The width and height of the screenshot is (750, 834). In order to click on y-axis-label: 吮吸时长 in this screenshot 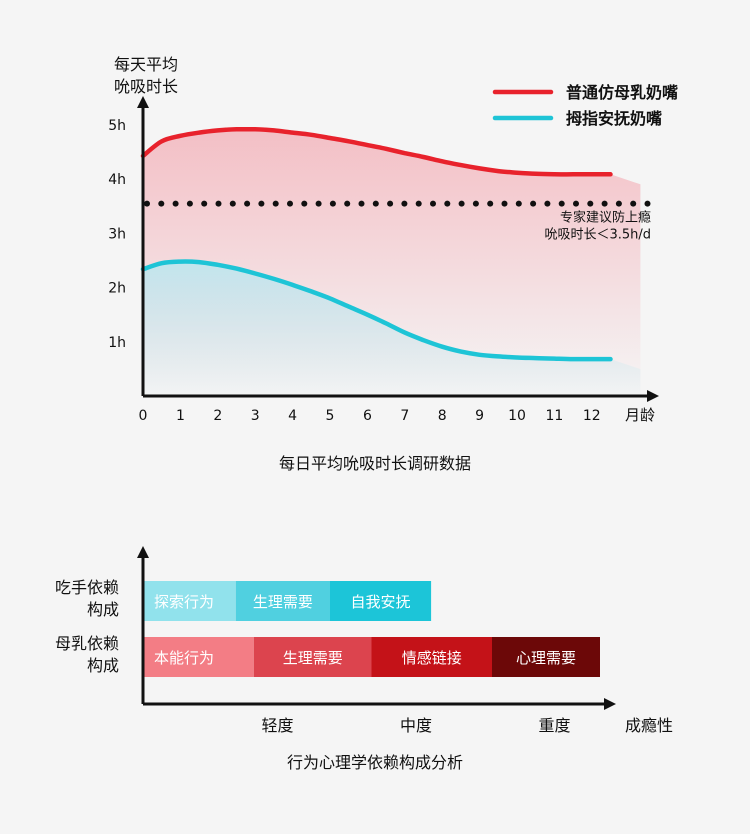, I will do `click(146, 86)`.